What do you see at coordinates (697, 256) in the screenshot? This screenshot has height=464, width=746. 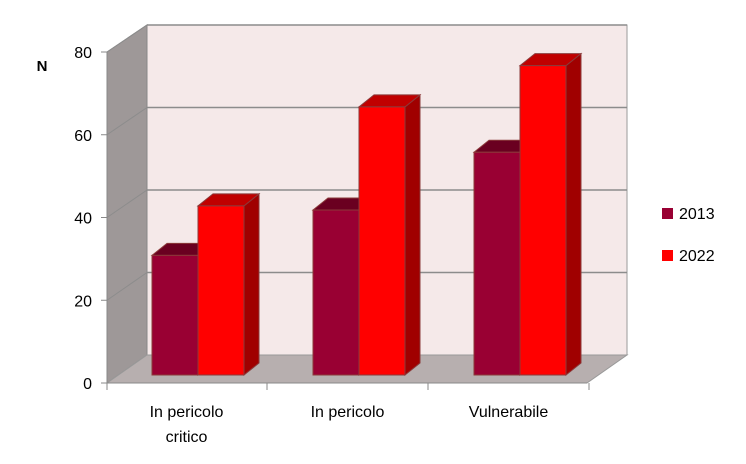 I see `legend-label: 2022` at bounding box center [697, 256].